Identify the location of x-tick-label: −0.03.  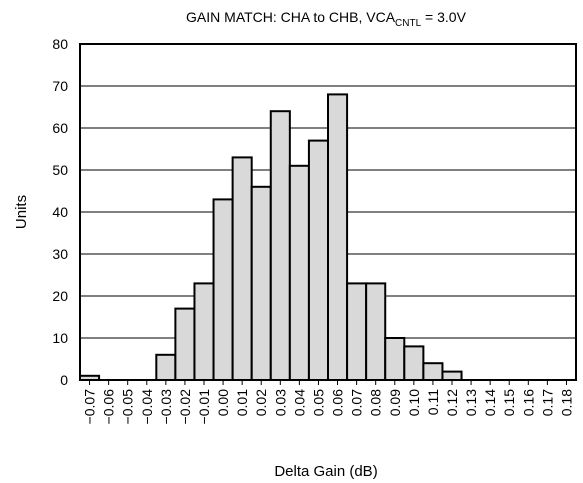
(166, 407).